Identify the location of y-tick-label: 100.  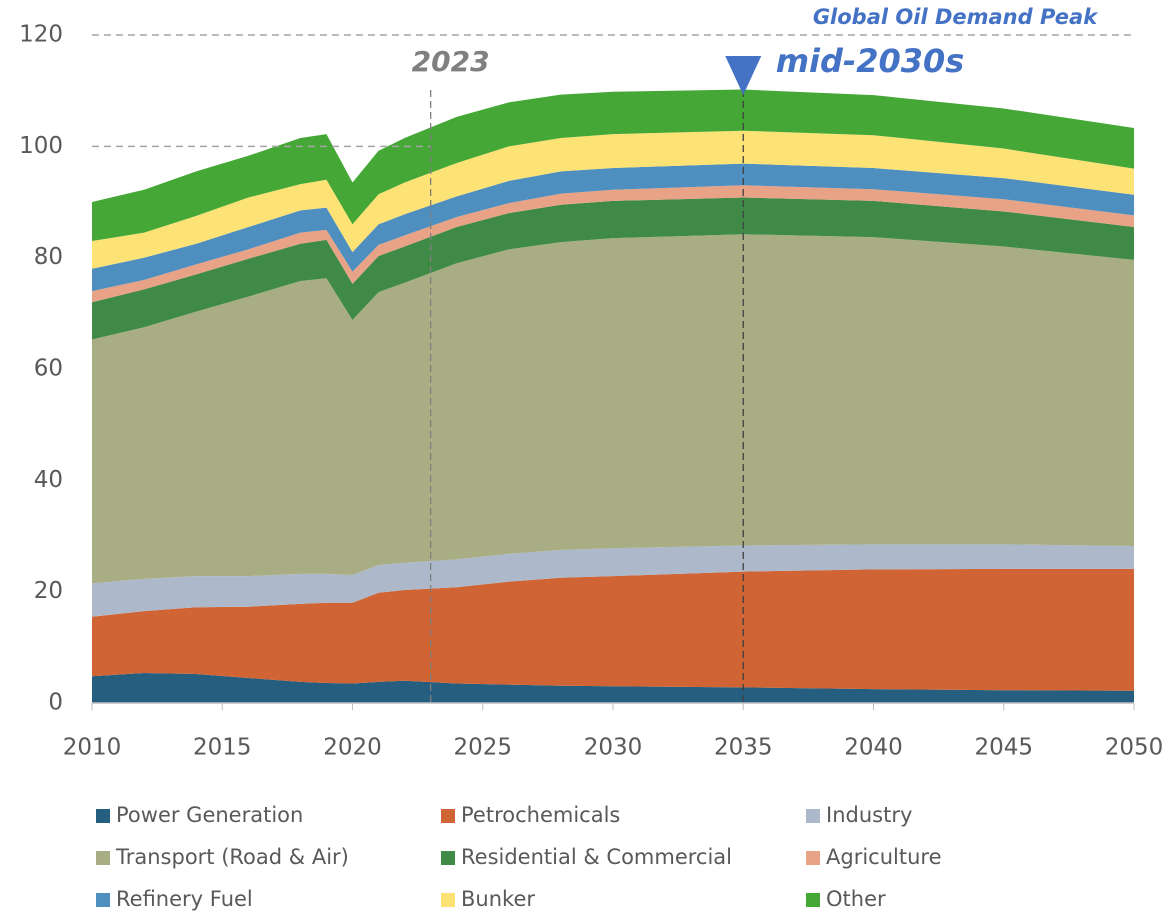
(41, 146).